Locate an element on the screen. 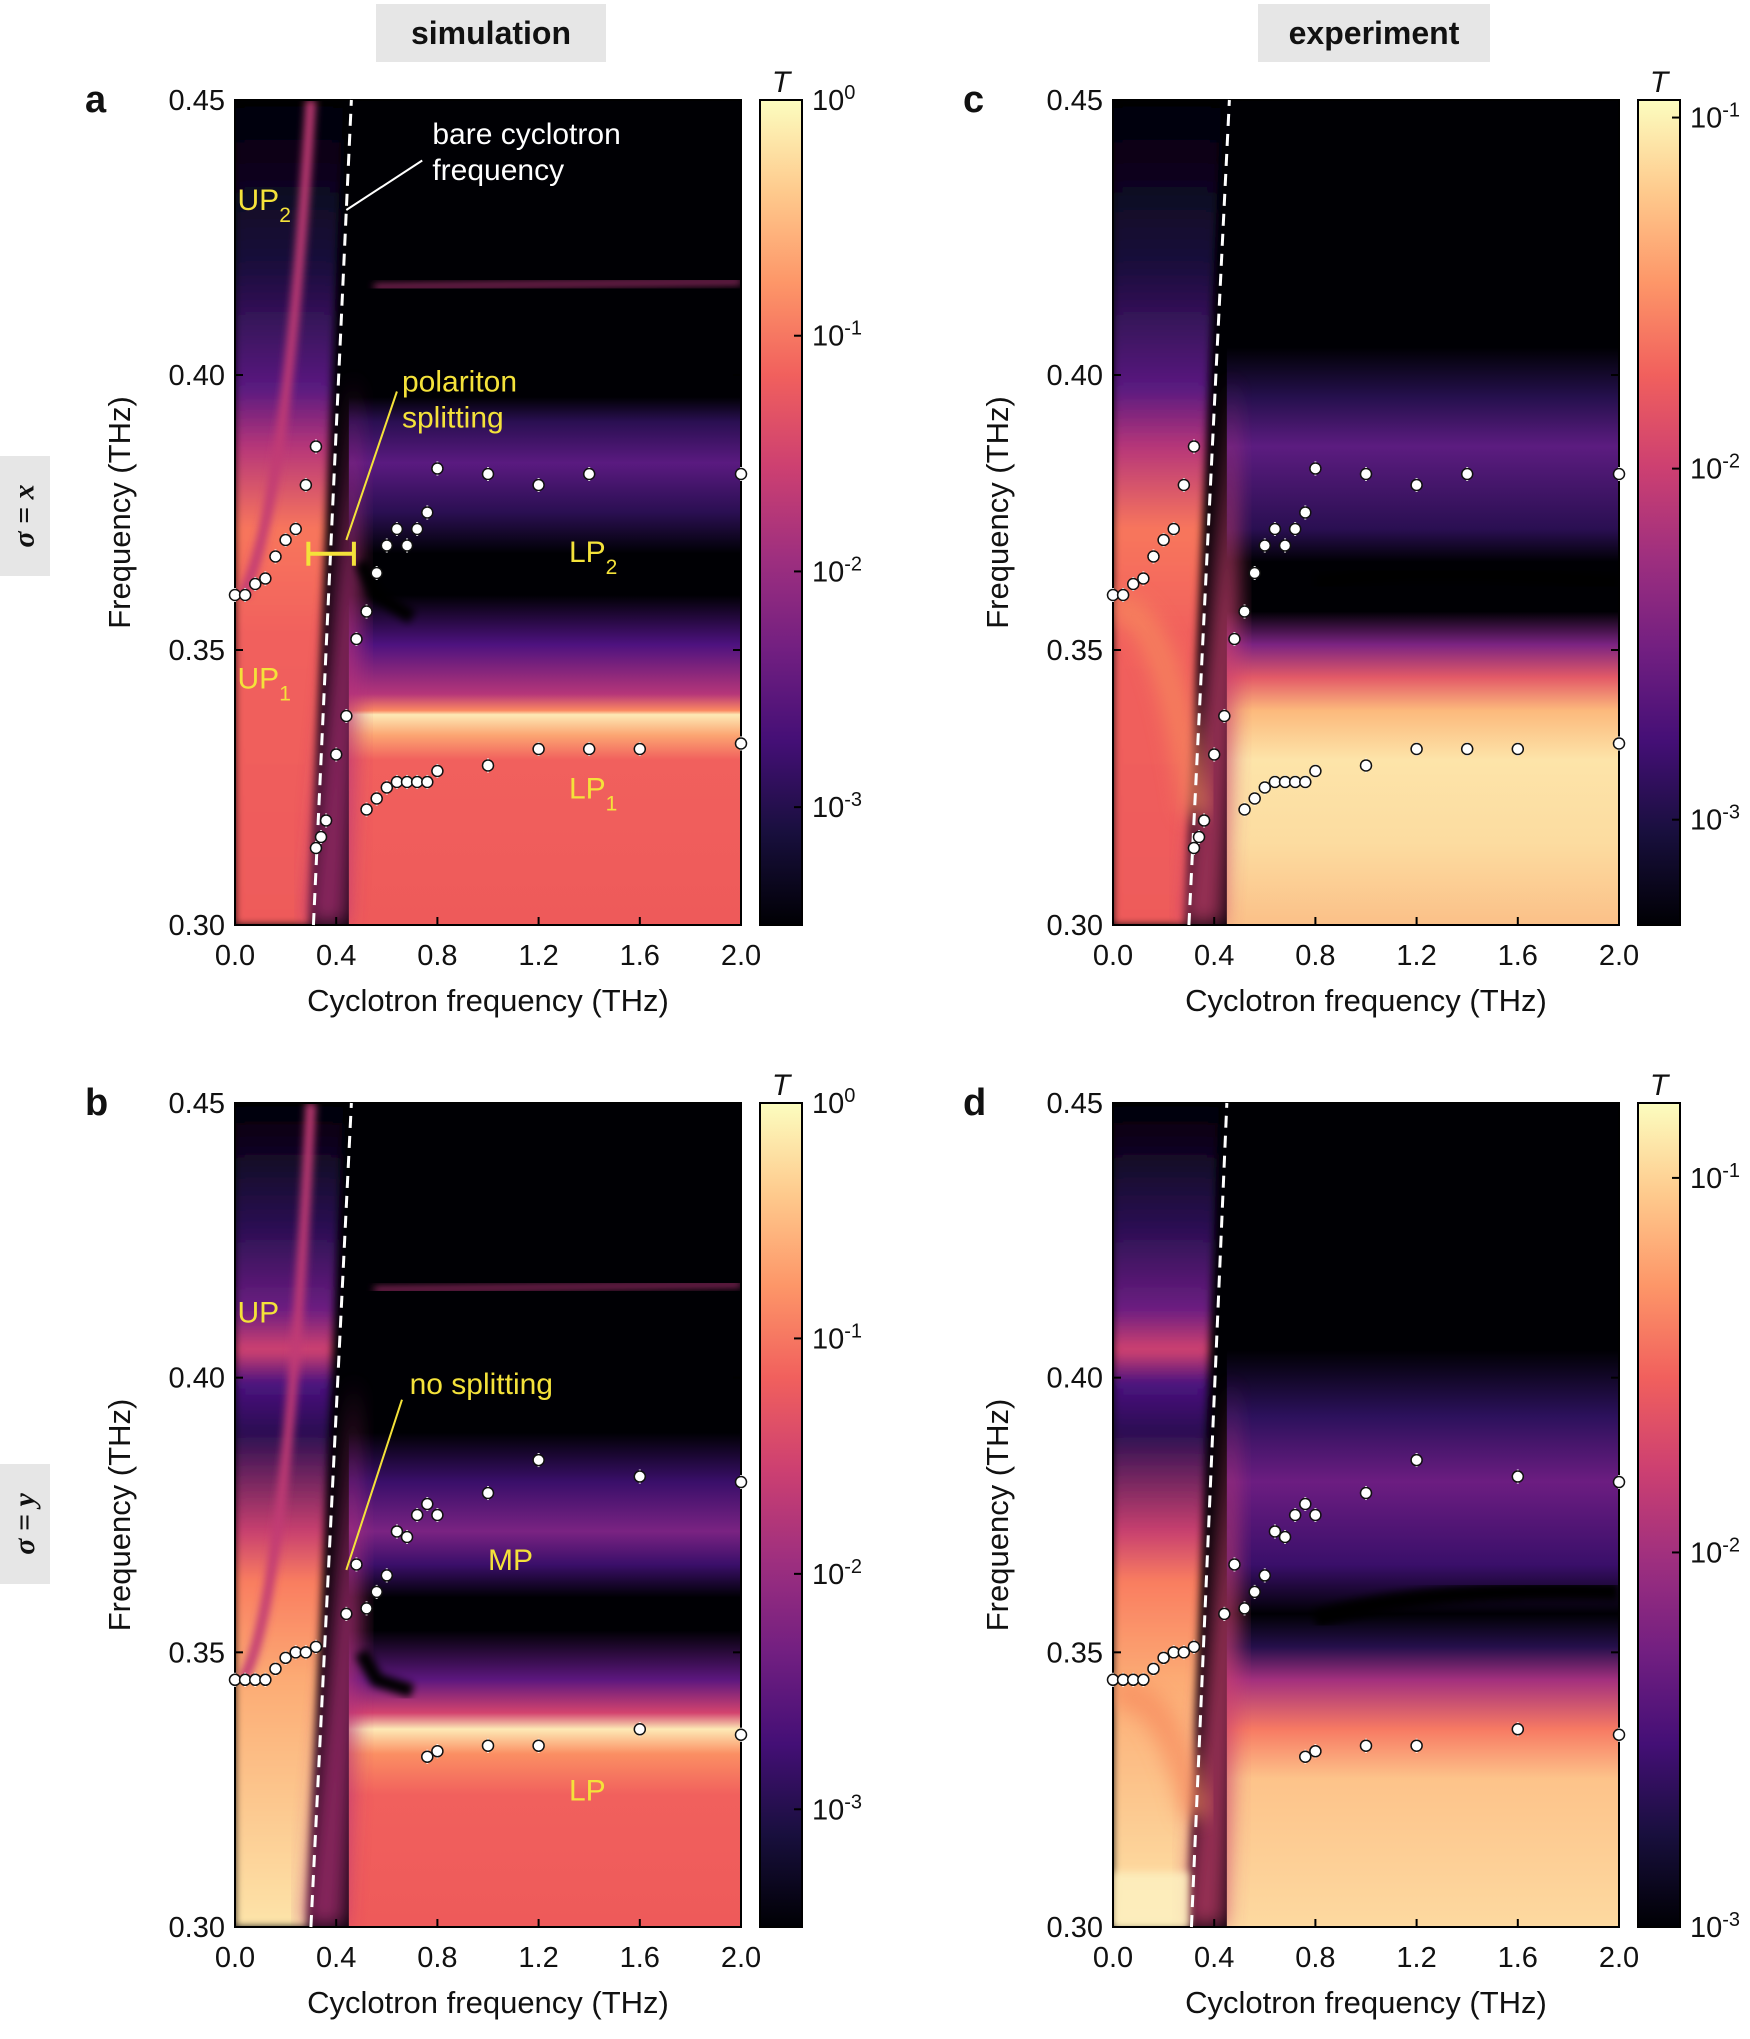 Image resolution: width=1750 pixels, height=2039 pixels. panel-letter: c is located at coordinates (973, 100).